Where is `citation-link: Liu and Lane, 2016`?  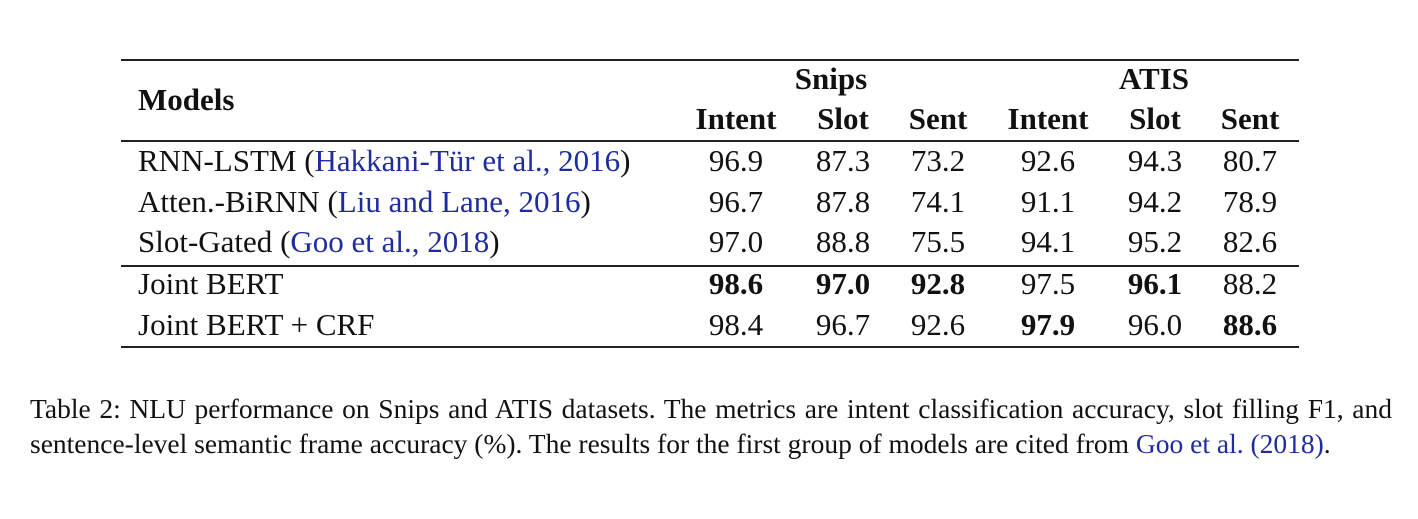
citation-link: Liu and Lane, 2016 is located at coordinates (459, 201).